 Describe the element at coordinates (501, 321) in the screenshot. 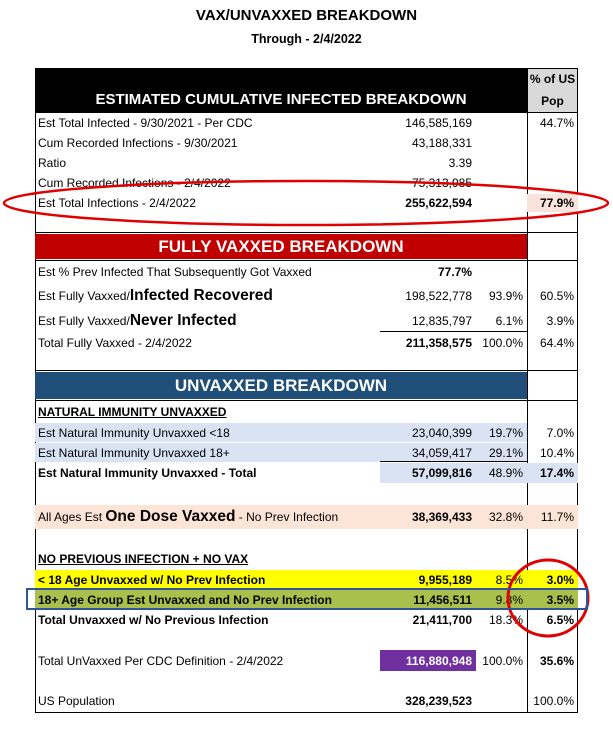

I see `share-cell: 6.1%` at that location.